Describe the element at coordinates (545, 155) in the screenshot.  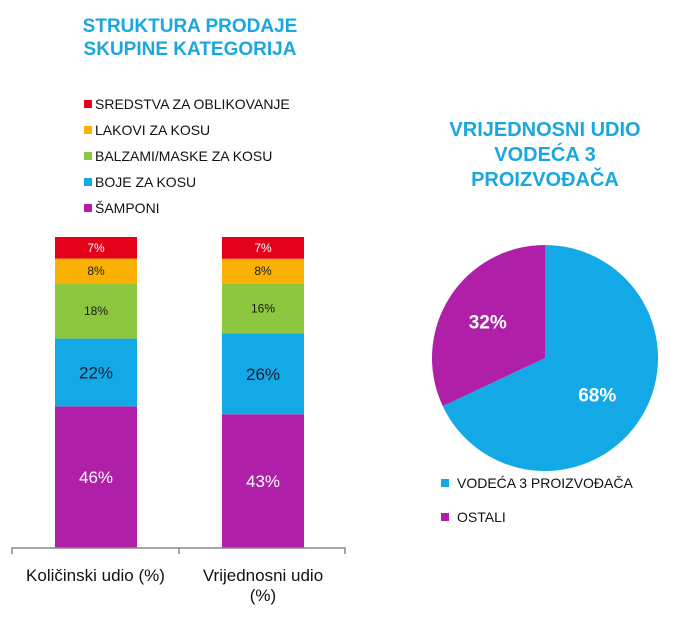
I see `pie-title-line: VODEĆA 3` at that location.